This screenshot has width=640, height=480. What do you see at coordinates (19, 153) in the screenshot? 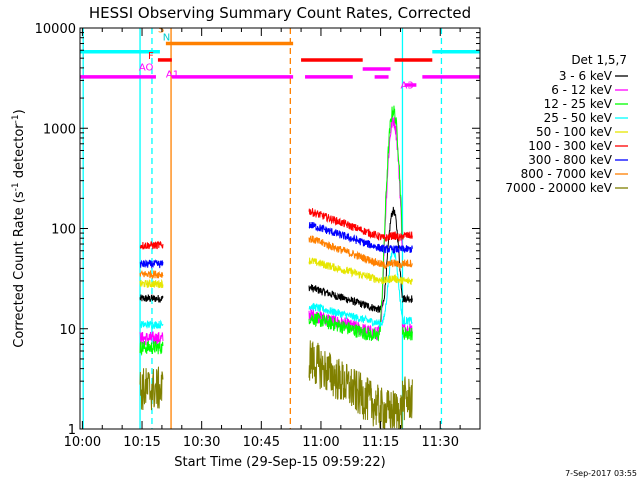
I see `y-label-part: detector` at bounding box center [19, 153].